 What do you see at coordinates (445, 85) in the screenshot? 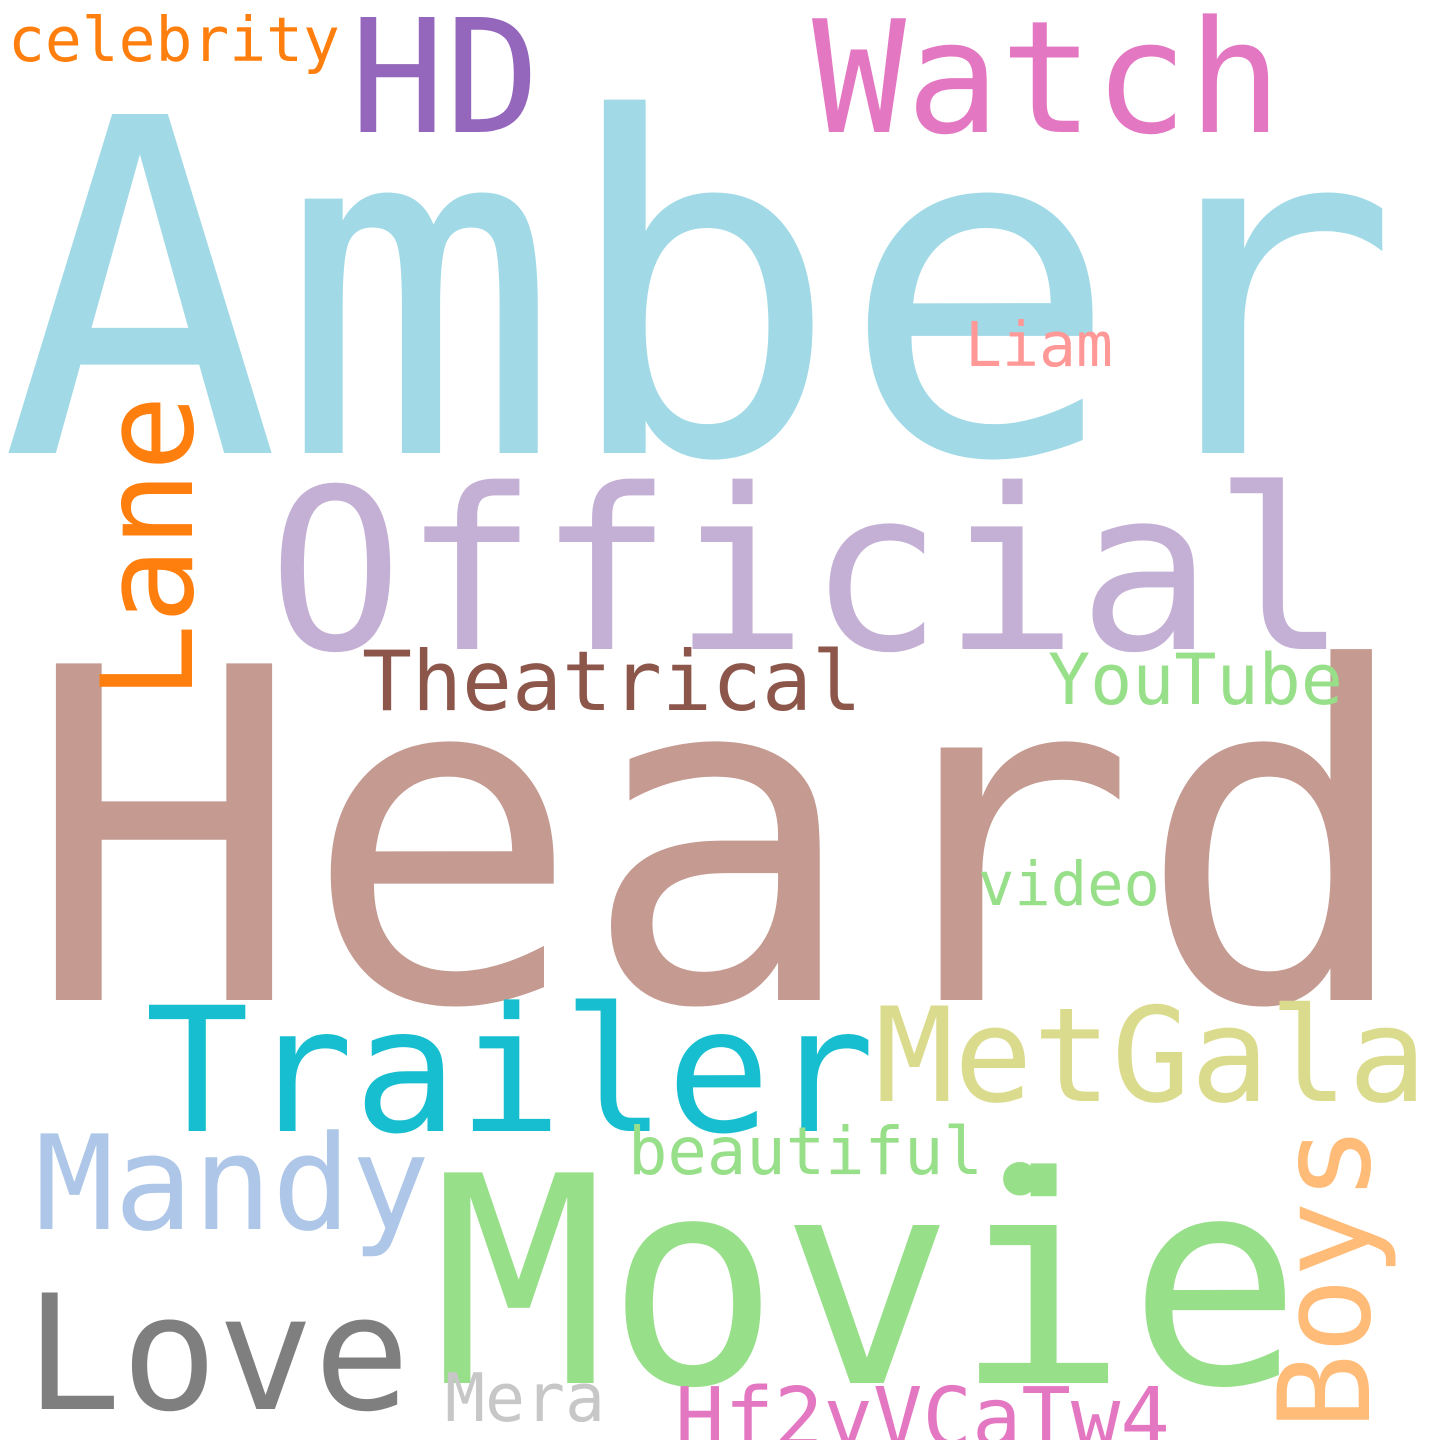
I see `word-hd: HD` at bounding box center [445, 85].